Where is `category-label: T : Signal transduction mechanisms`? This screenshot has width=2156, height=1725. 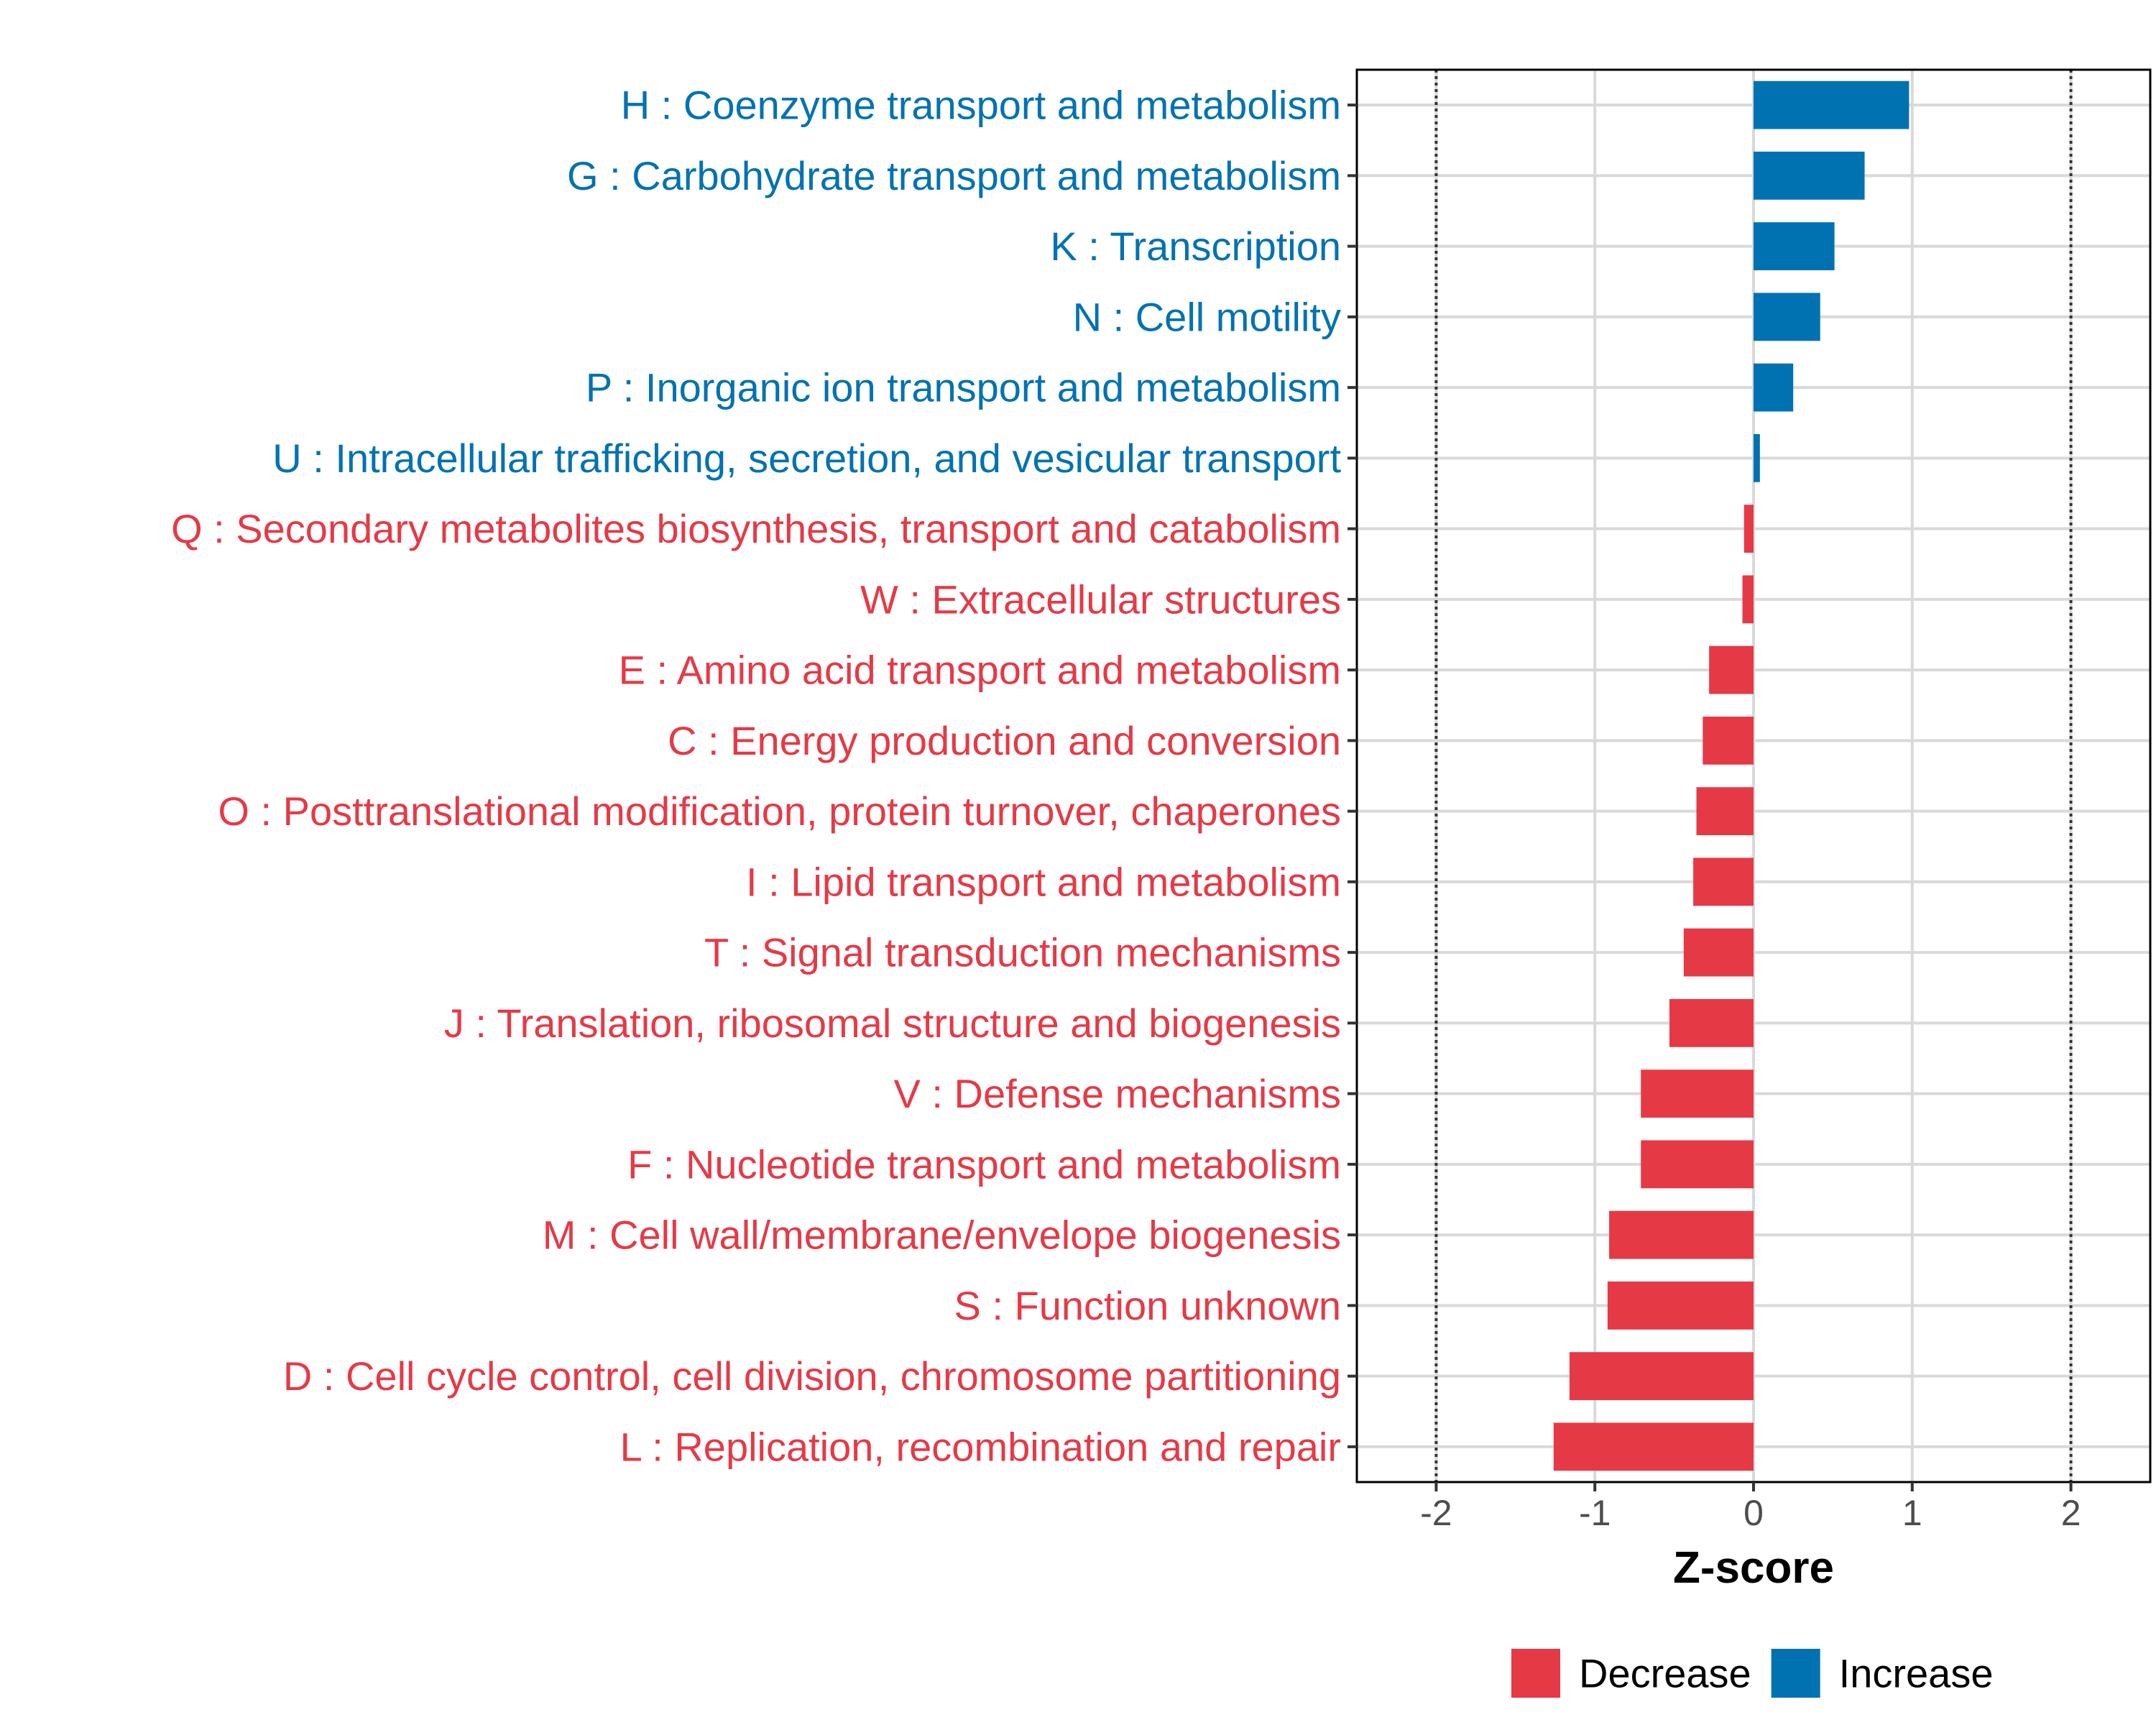
category-label: T : Signal transduction mechanisms is located at coordinates (1023, 952).